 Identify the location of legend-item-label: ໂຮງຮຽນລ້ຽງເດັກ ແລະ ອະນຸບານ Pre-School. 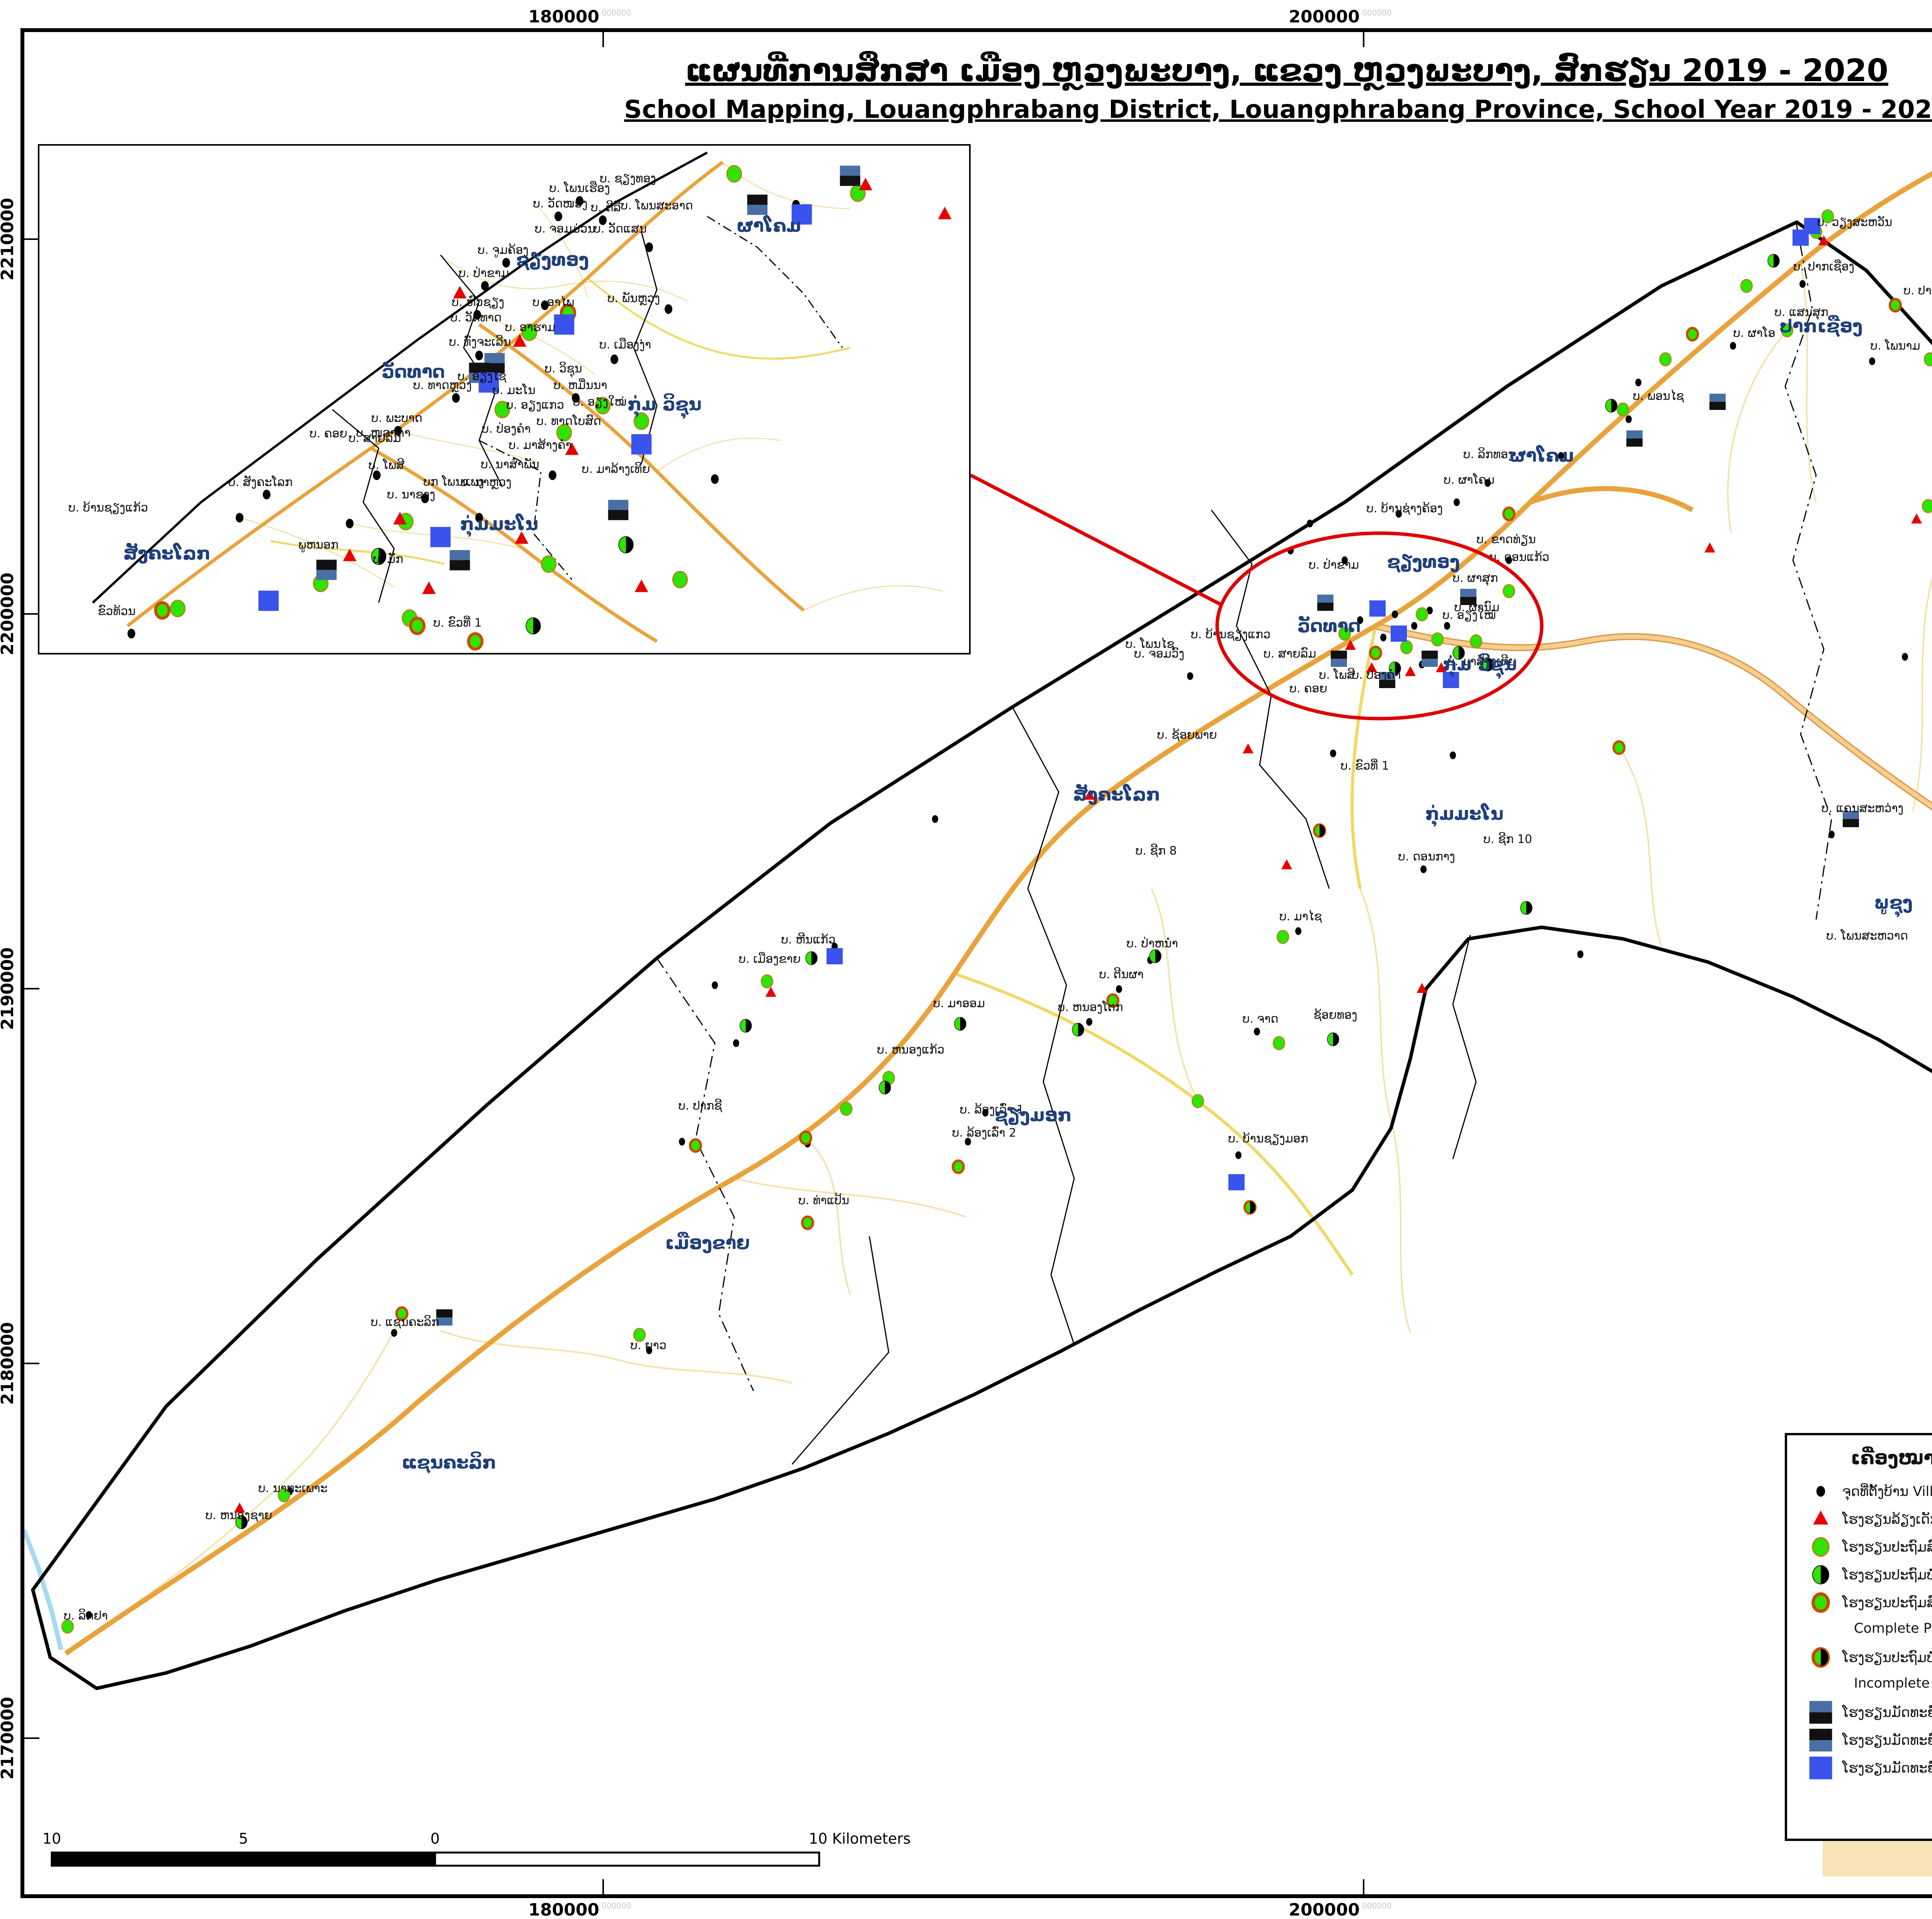
(1887, 1520).